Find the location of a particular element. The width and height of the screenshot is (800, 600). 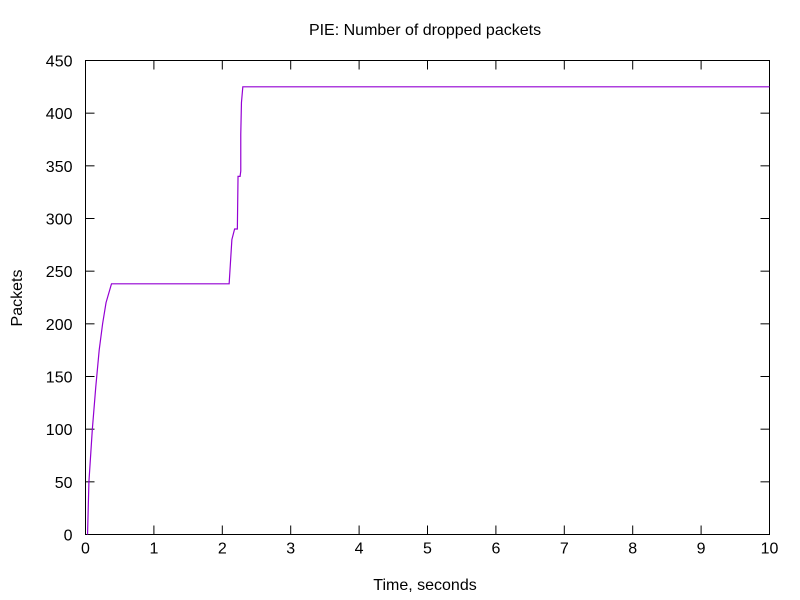

y-tick-label: 100 is located at coordinates (59, 430).